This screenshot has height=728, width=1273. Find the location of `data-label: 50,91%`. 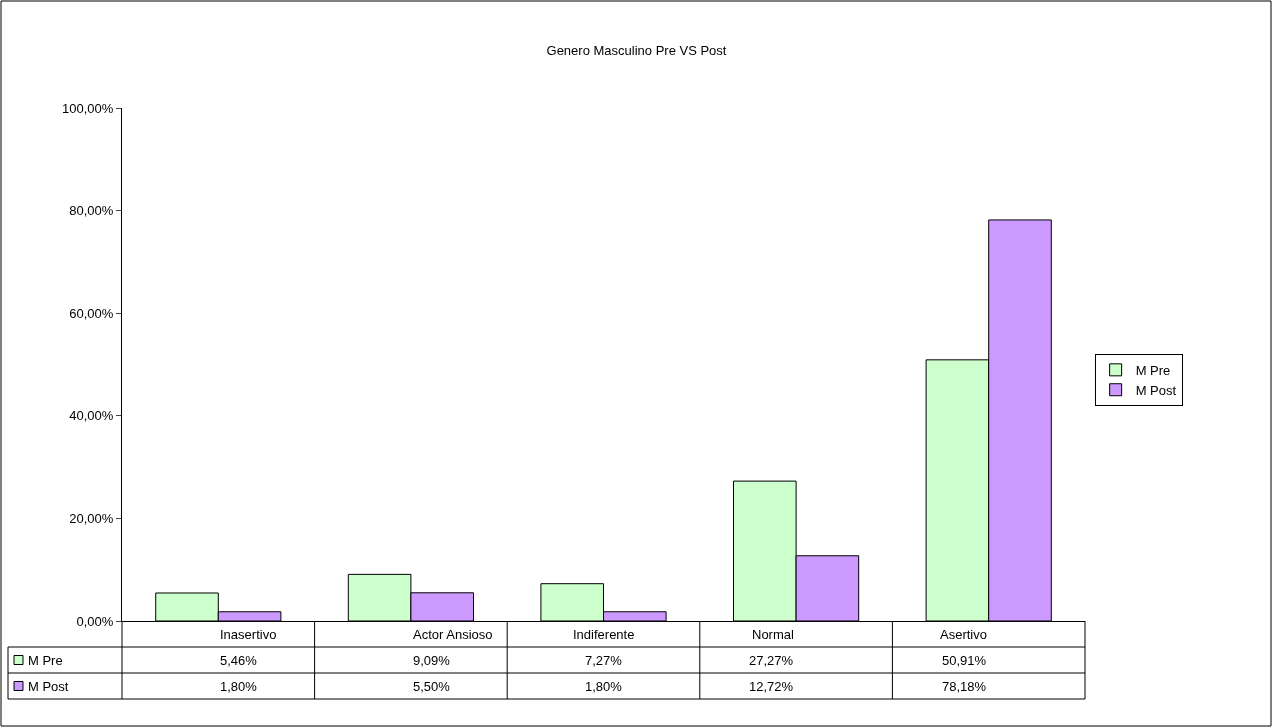

data-label: 50,91% is located at coordinates (964, 660).